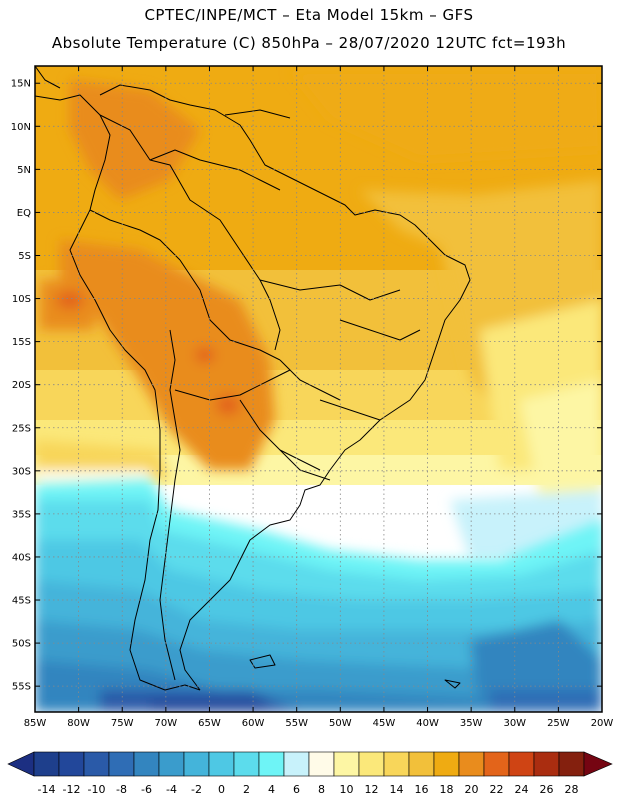 This screenshot has width=618, height=800. I want to click on lat-tick-label: 30S, so click(21, 471).